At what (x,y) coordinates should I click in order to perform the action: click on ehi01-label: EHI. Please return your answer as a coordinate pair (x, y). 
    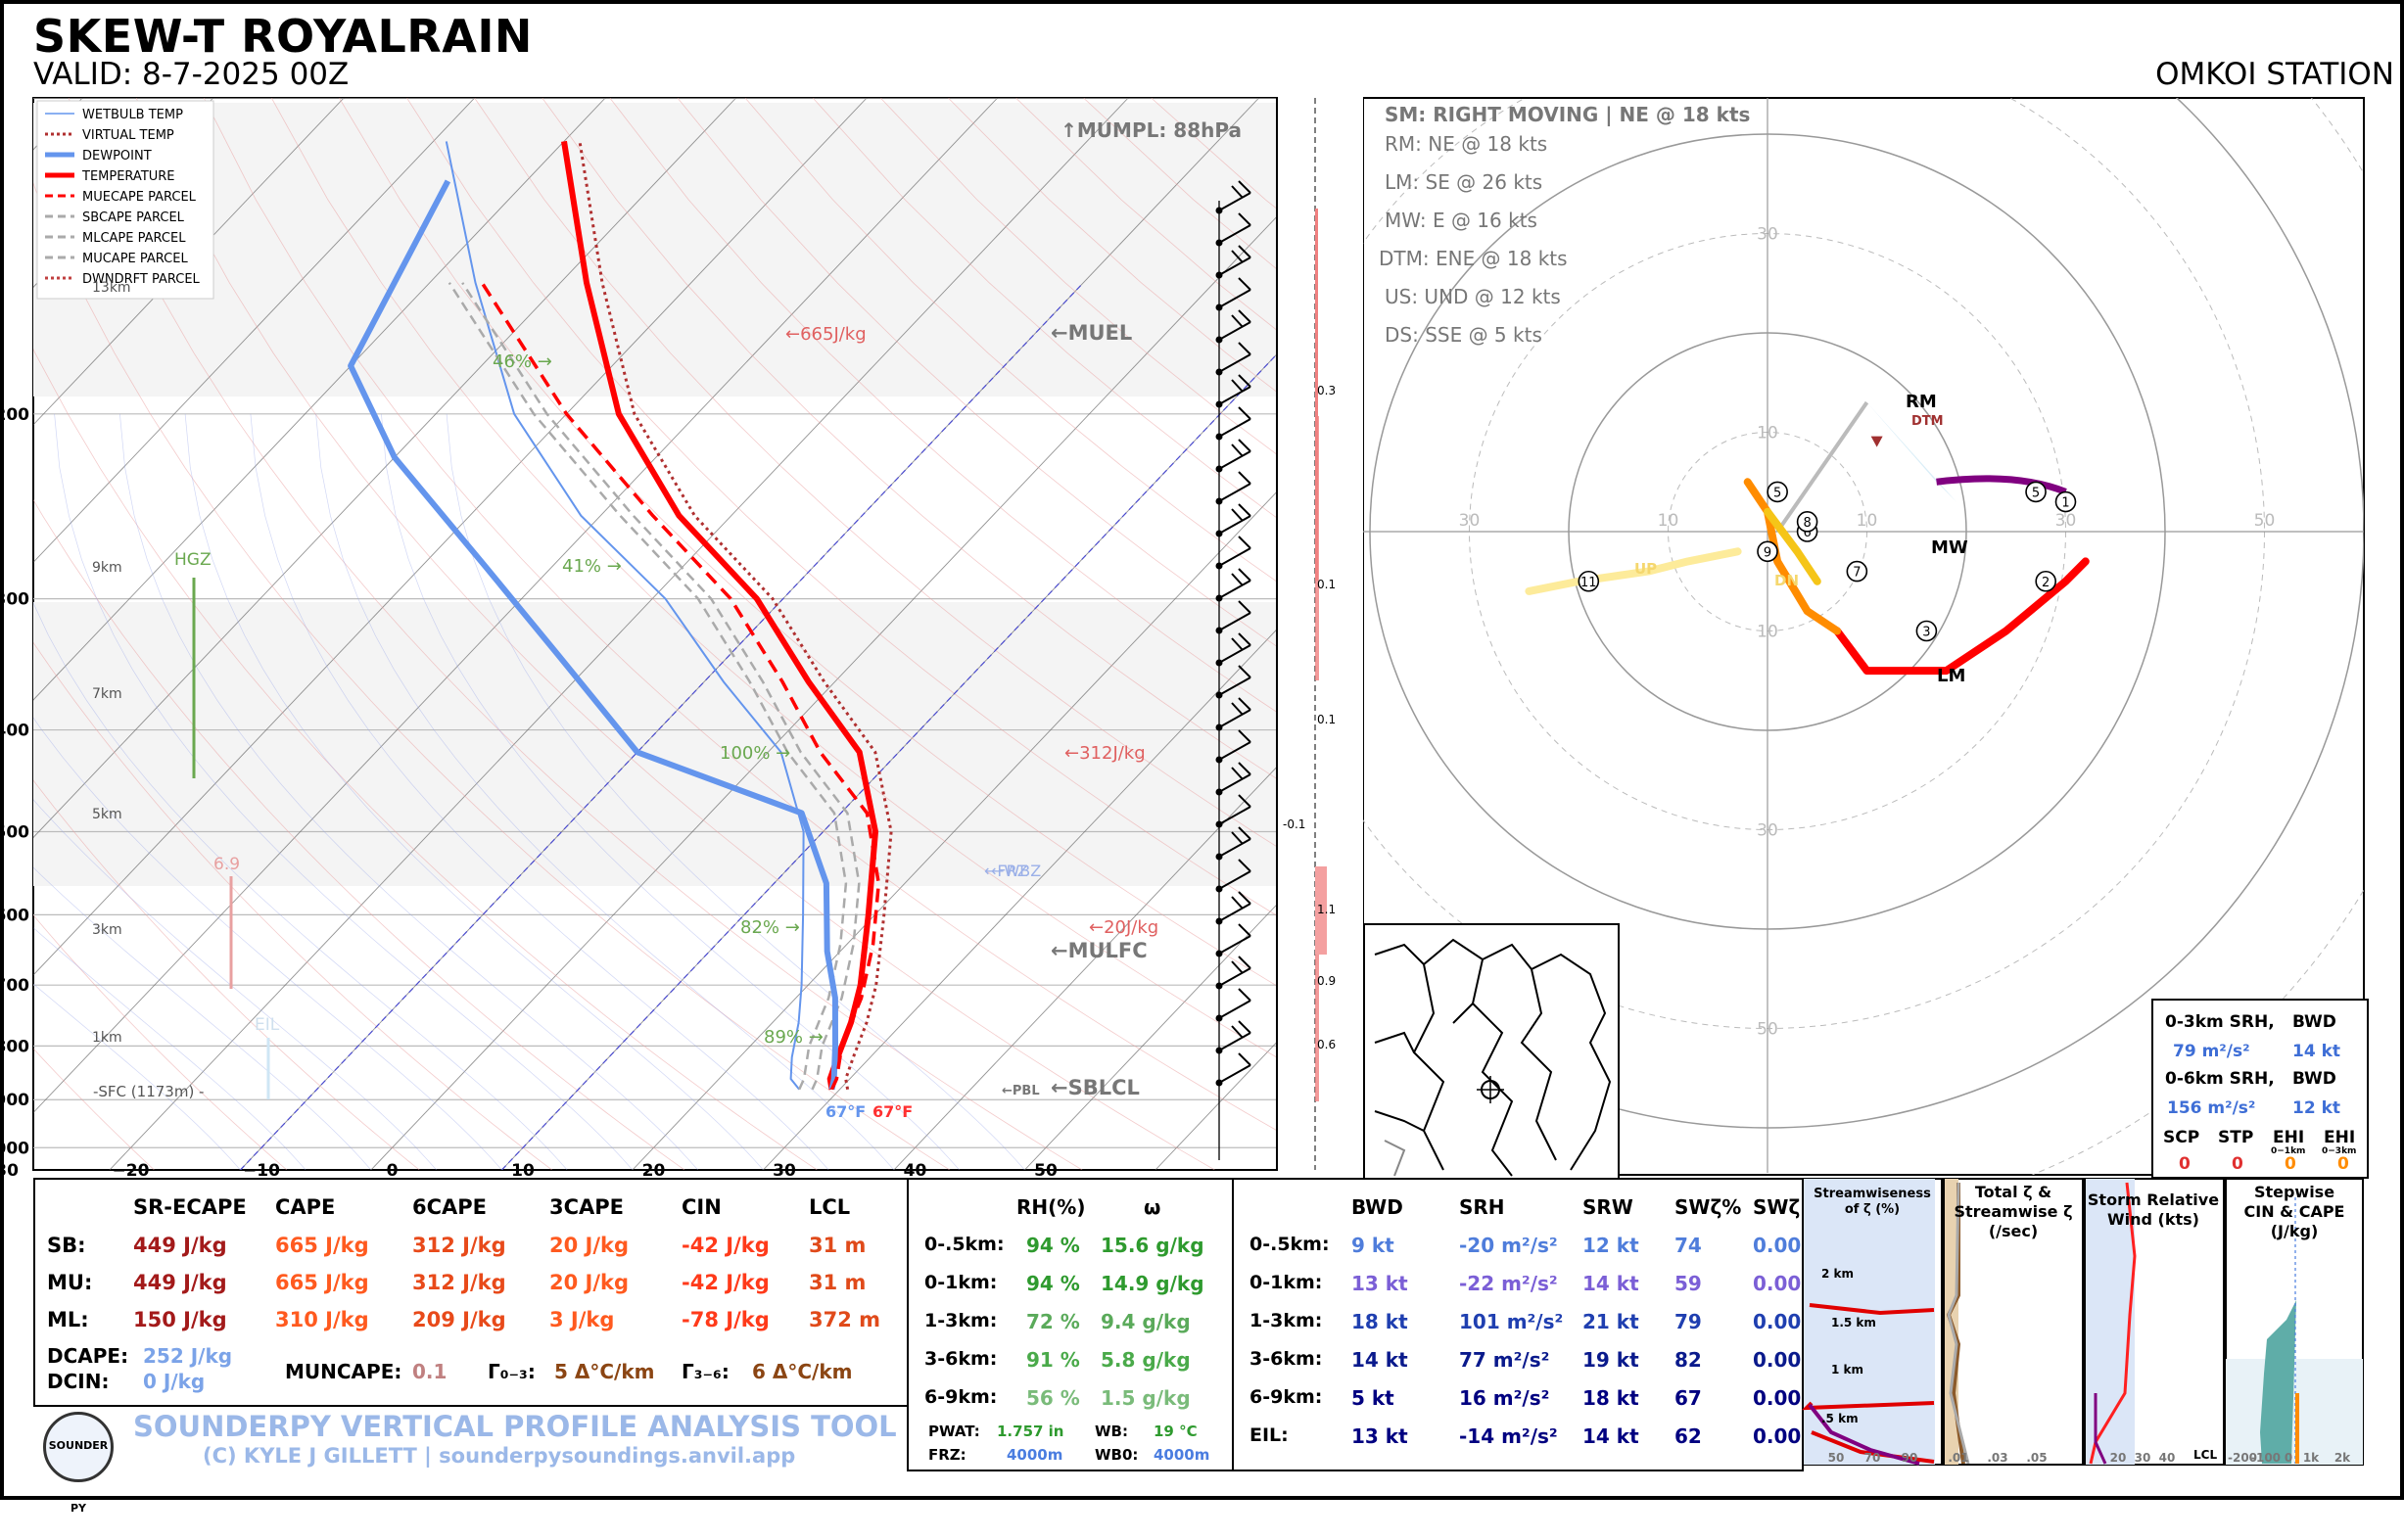
    Looking at the image, I should click on (2289, 1137).